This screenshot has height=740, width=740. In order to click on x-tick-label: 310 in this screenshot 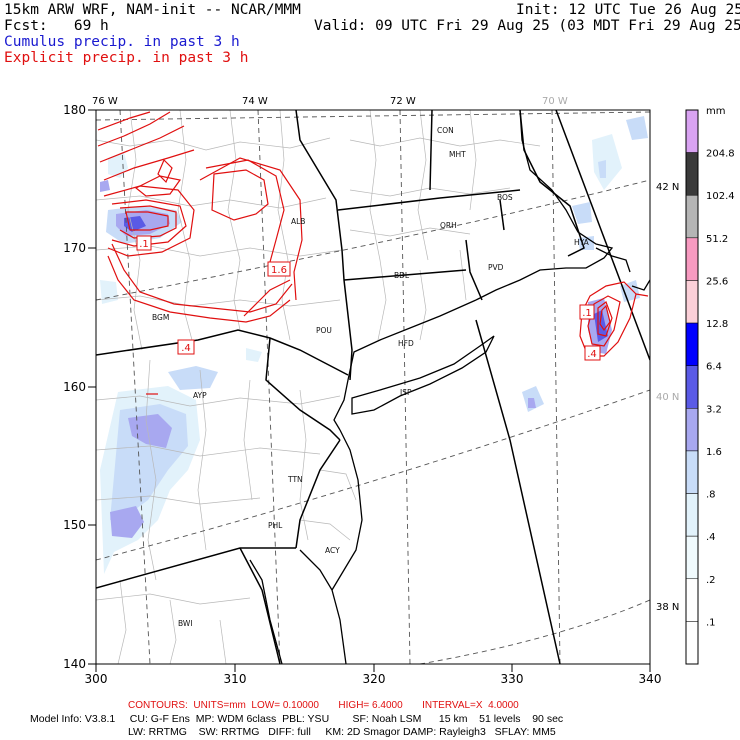, I will do `click(235, 679)`.